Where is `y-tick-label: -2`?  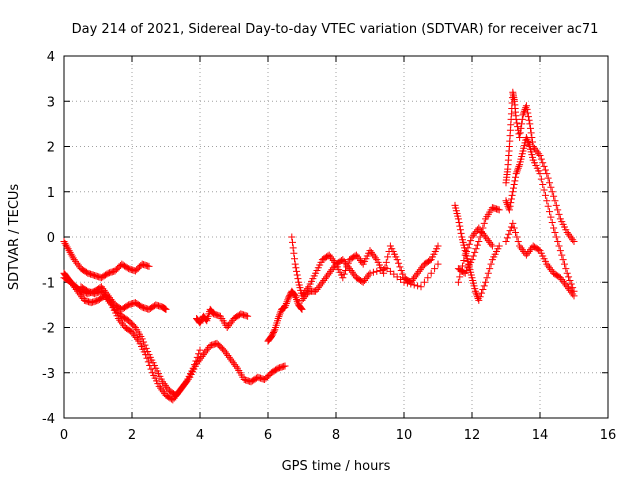
y-tick-label: -2 is located at coordinates (48, 329).